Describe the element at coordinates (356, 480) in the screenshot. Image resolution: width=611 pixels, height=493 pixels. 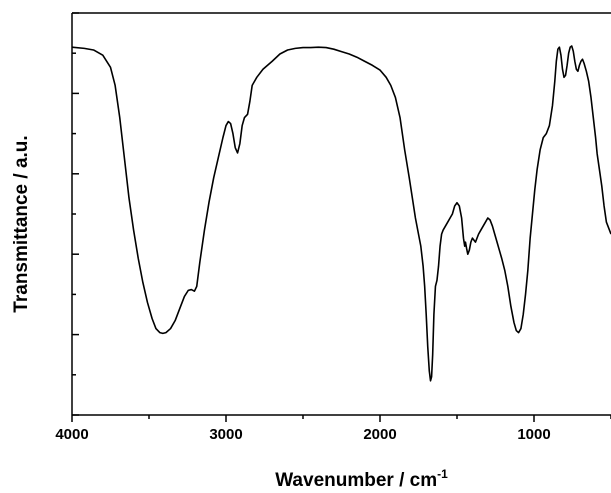
I see `x-axis-title-main: Wavenumber / cm` at that location.